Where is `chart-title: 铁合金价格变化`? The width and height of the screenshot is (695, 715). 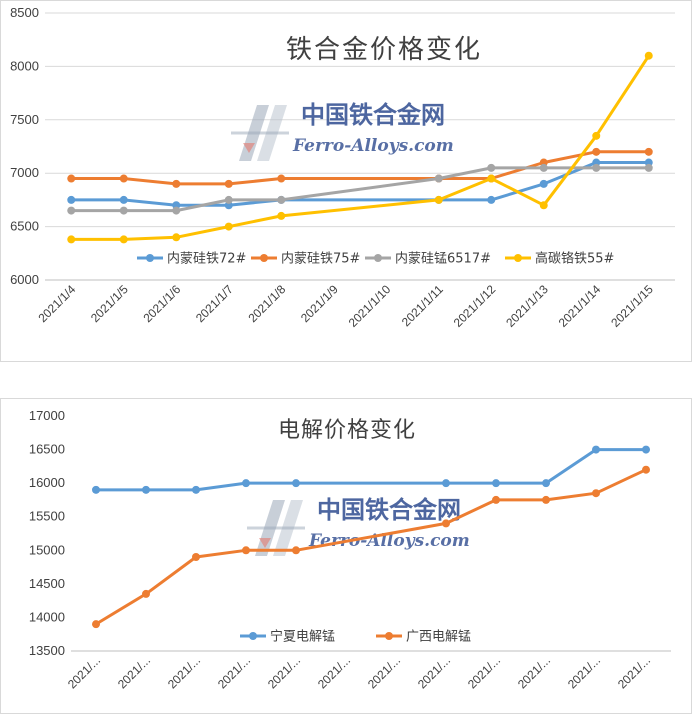 chart-title: 铁合金价格变化 is located at coordinates (384, 50).